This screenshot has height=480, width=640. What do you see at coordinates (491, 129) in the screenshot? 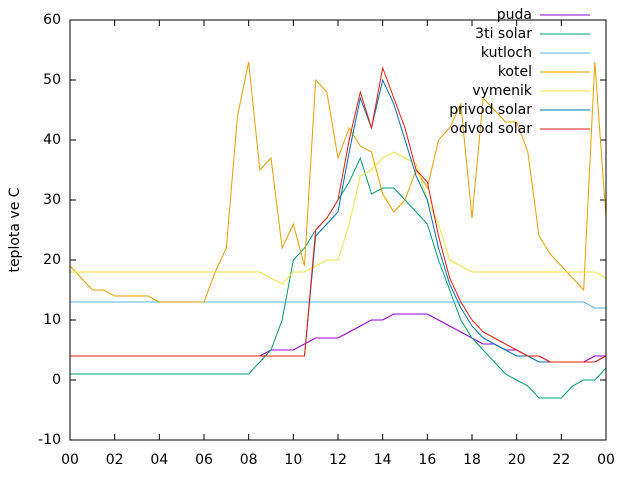
I see `legend-label: odvod solar` at bounding box center [491, 129].